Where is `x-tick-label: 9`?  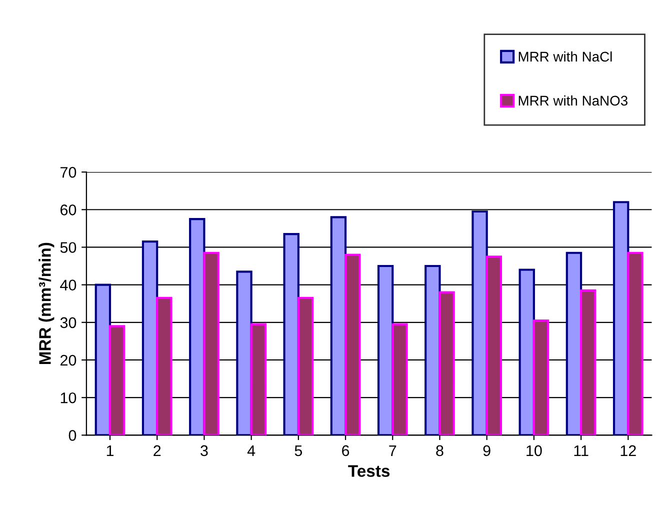
x-tick-label: 9 is located at coordinates (486, 450).